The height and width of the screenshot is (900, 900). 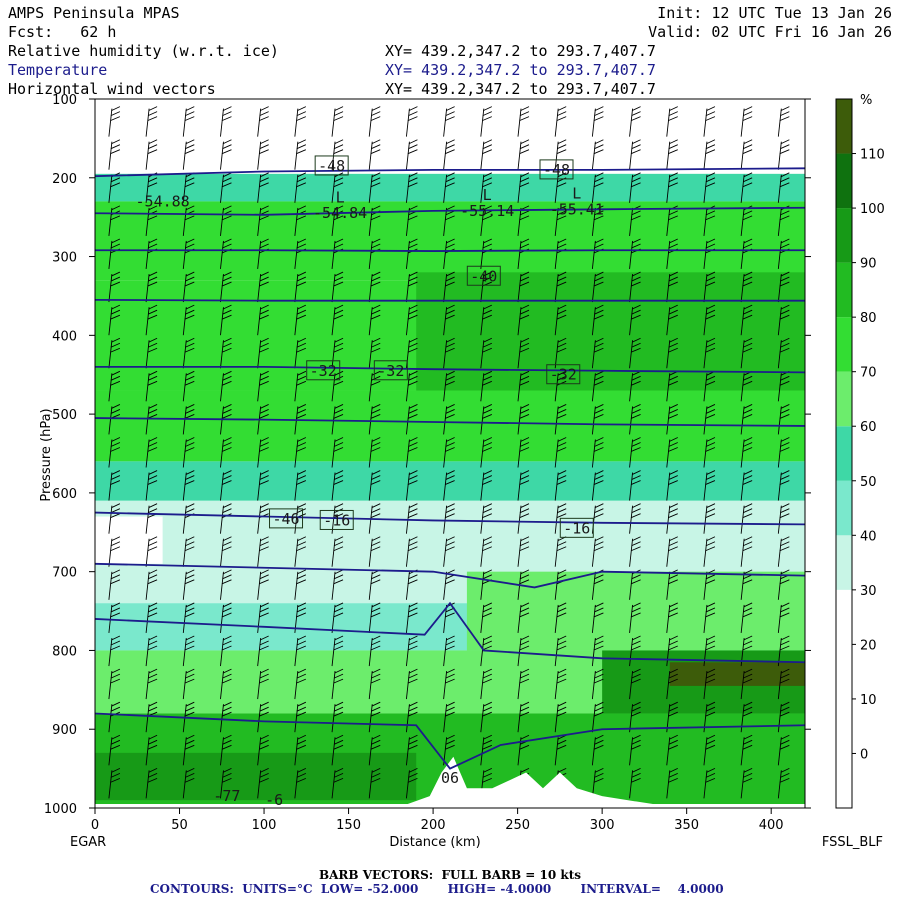 What do you see at coordinates (163, 201) in the screenshot?
I see `annotation-label: -54.88` at bounding box center [163, 201].